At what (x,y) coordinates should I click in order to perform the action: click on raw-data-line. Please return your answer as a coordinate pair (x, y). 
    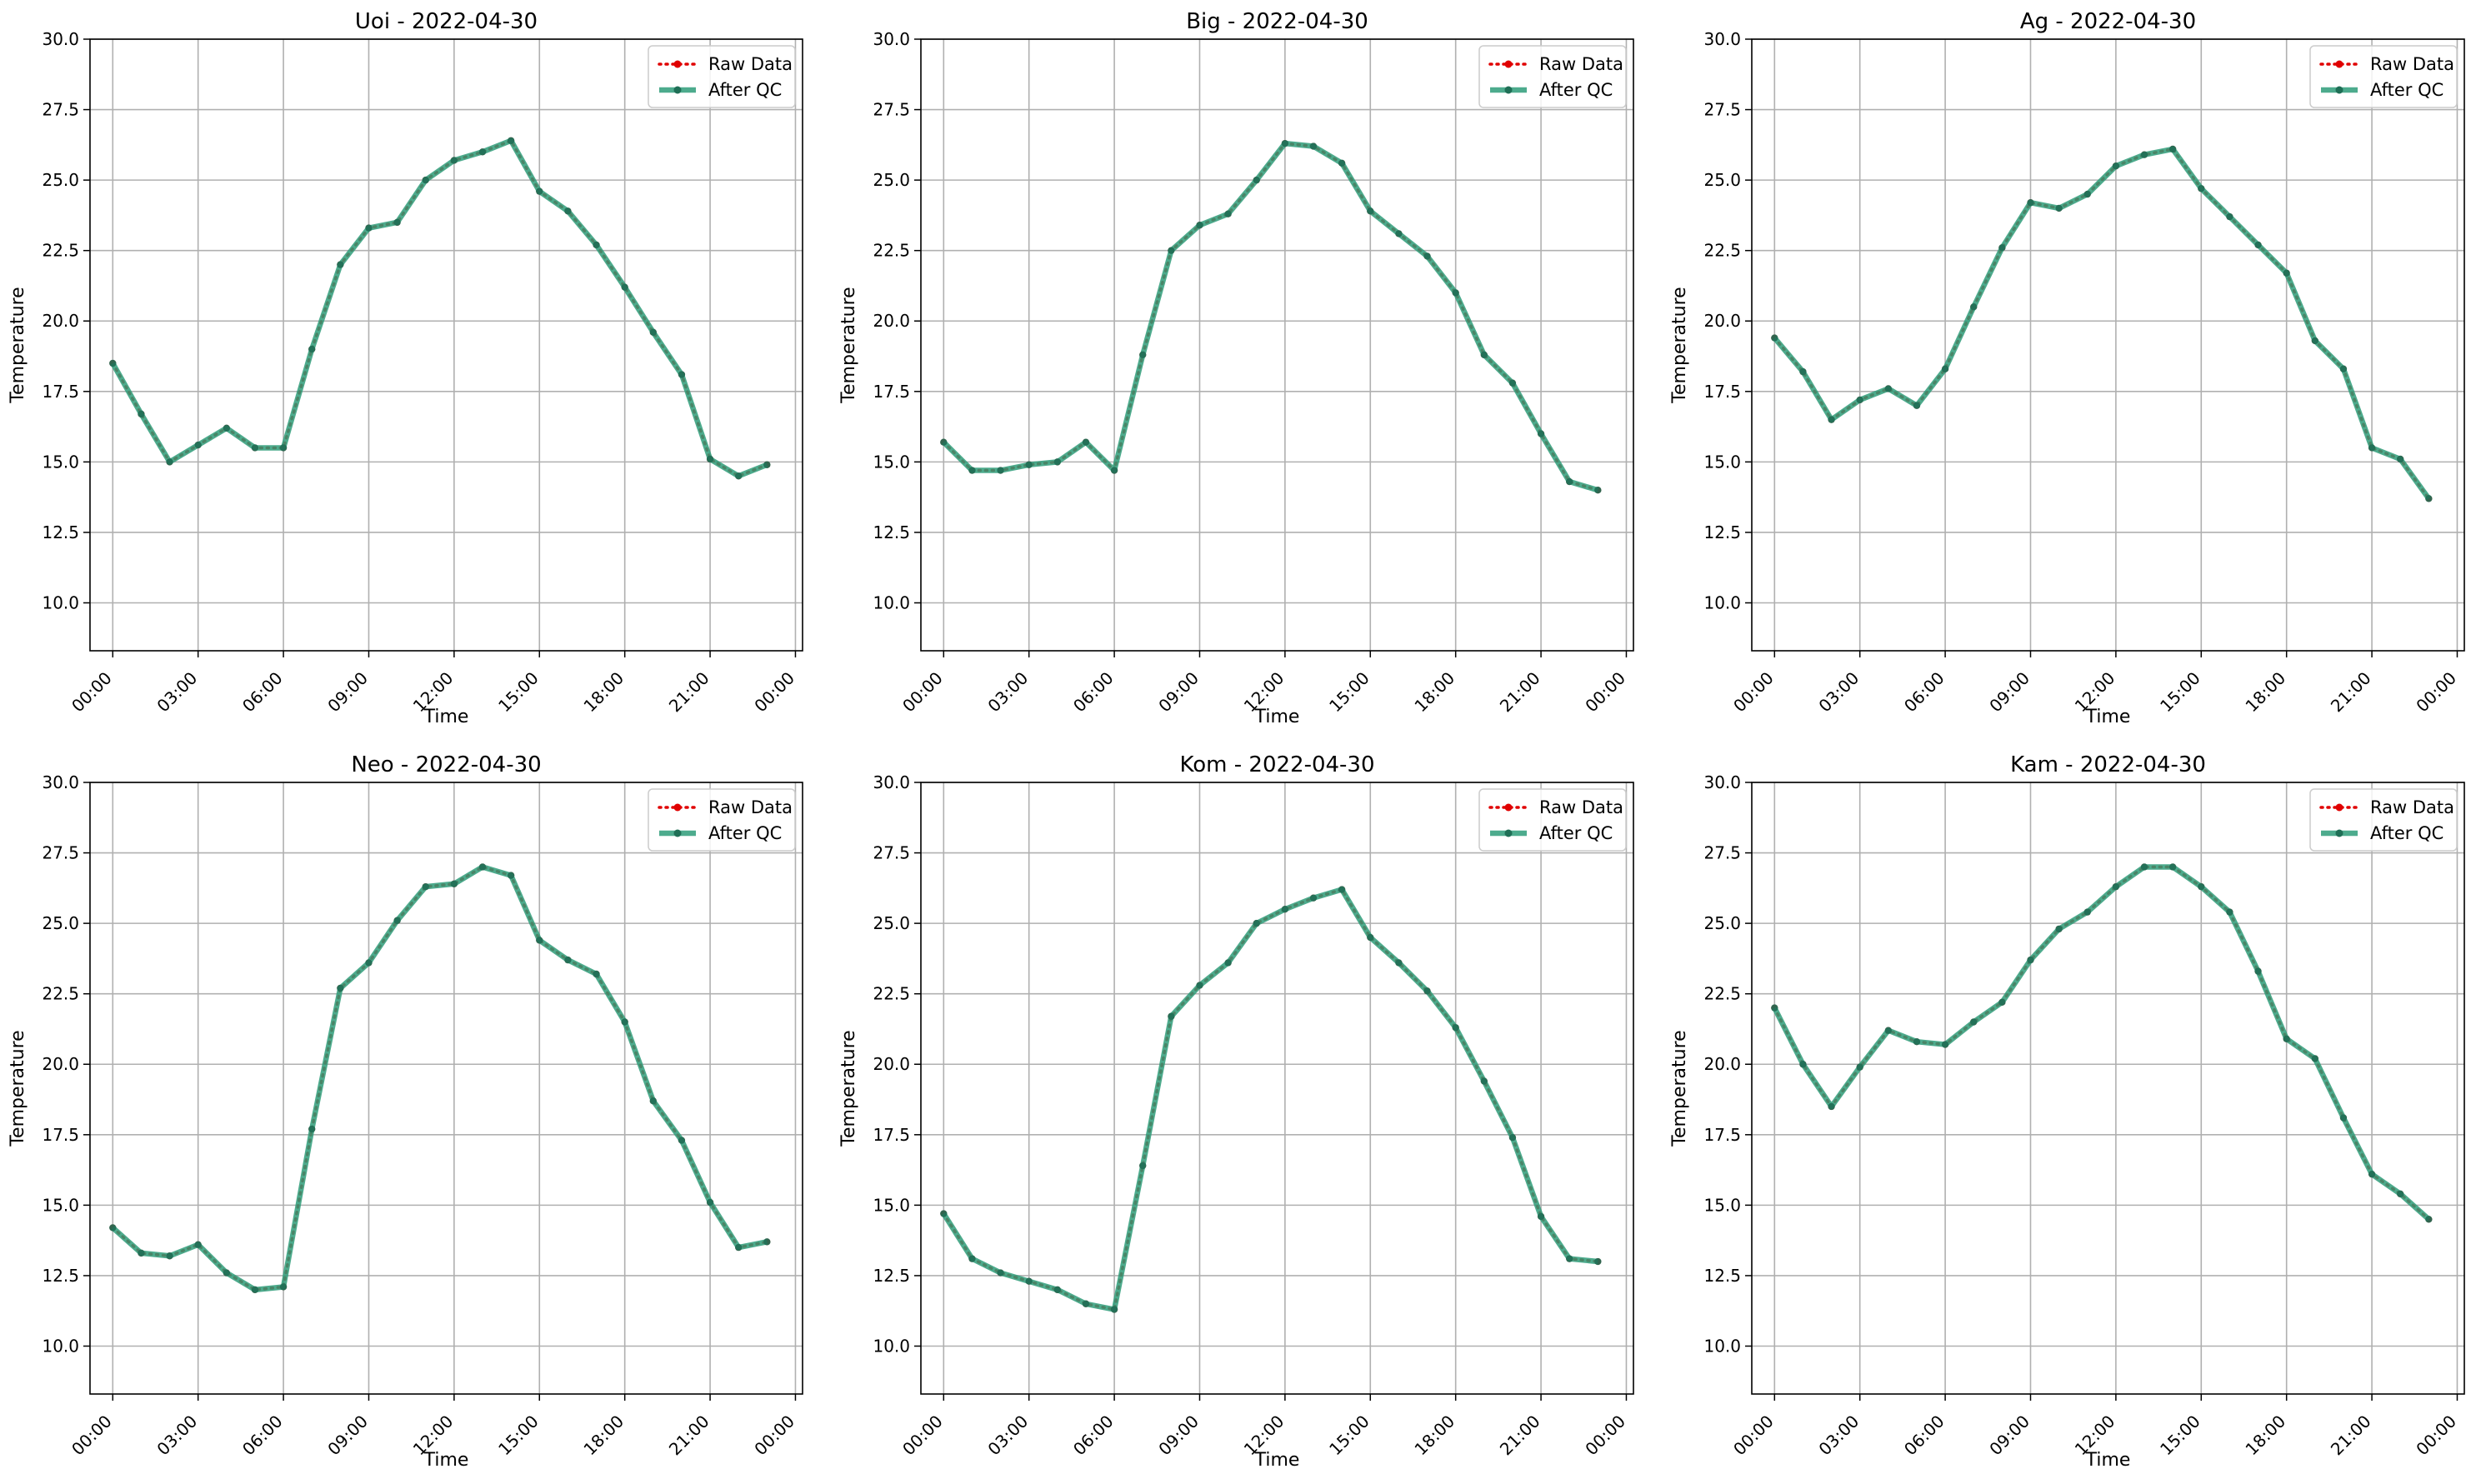
    Looking at the image, I should click on (1271, 1099).